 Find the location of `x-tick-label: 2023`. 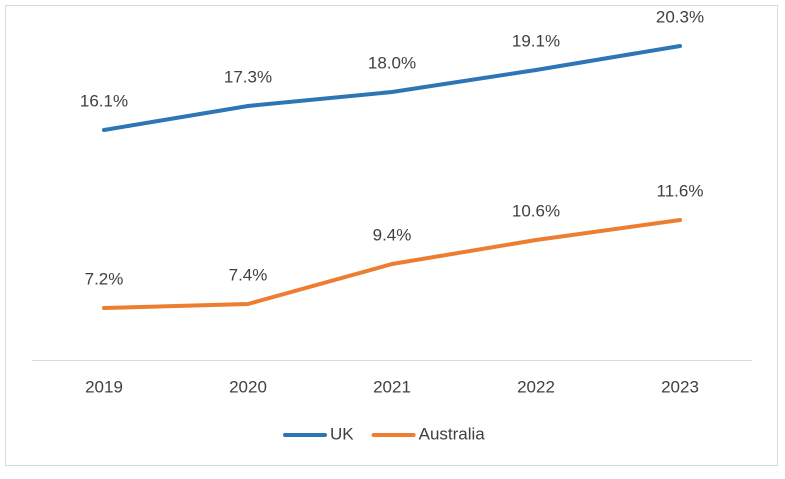

x-tick-label: 2023 is located at coordinates (680, 386).